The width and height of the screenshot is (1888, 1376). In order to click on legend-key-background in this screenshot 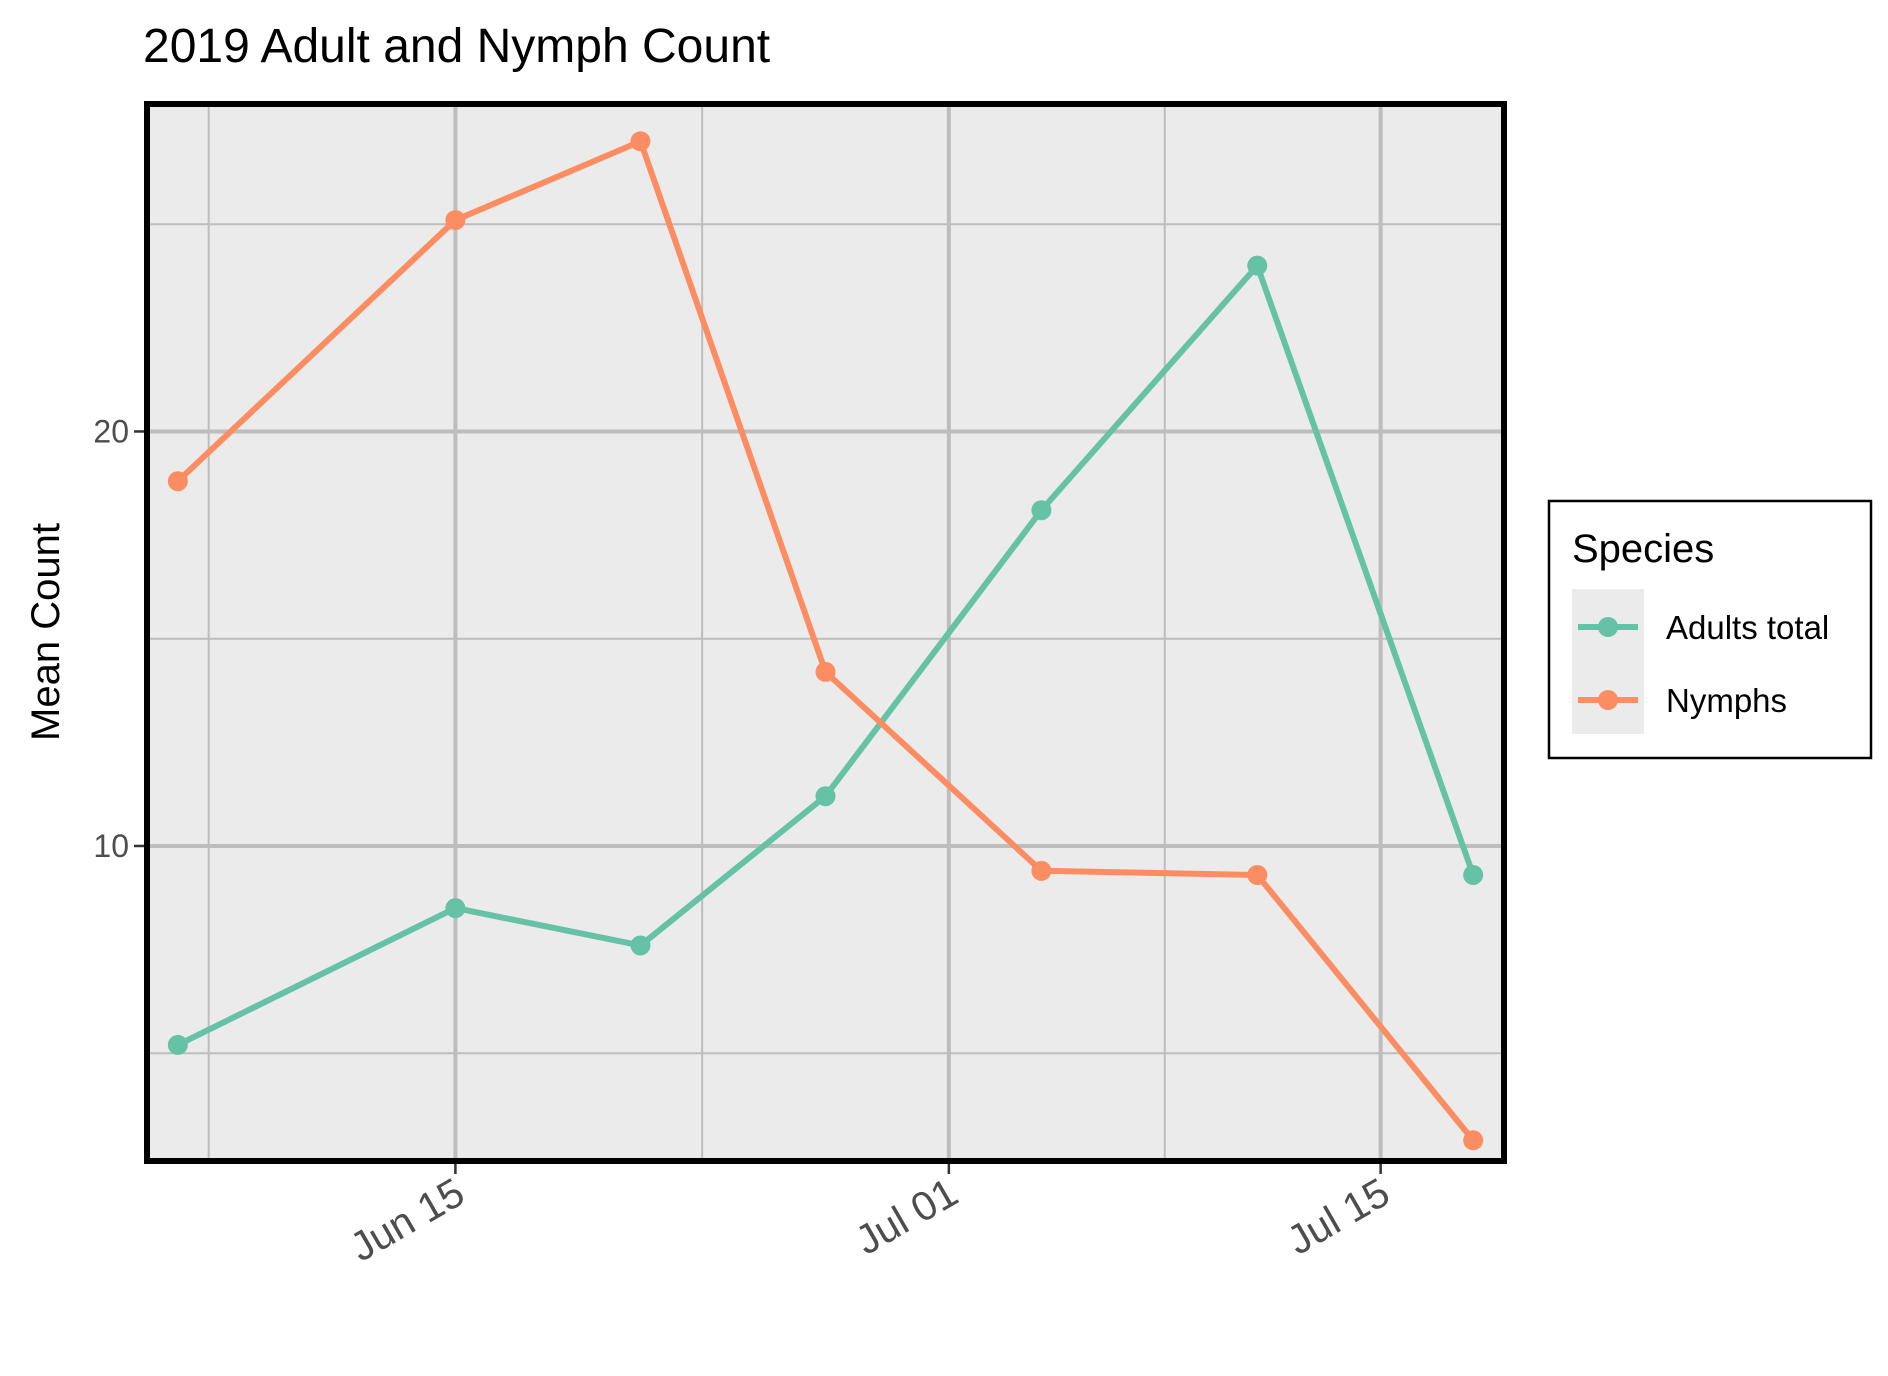, I will do `click(1608, 661)`.